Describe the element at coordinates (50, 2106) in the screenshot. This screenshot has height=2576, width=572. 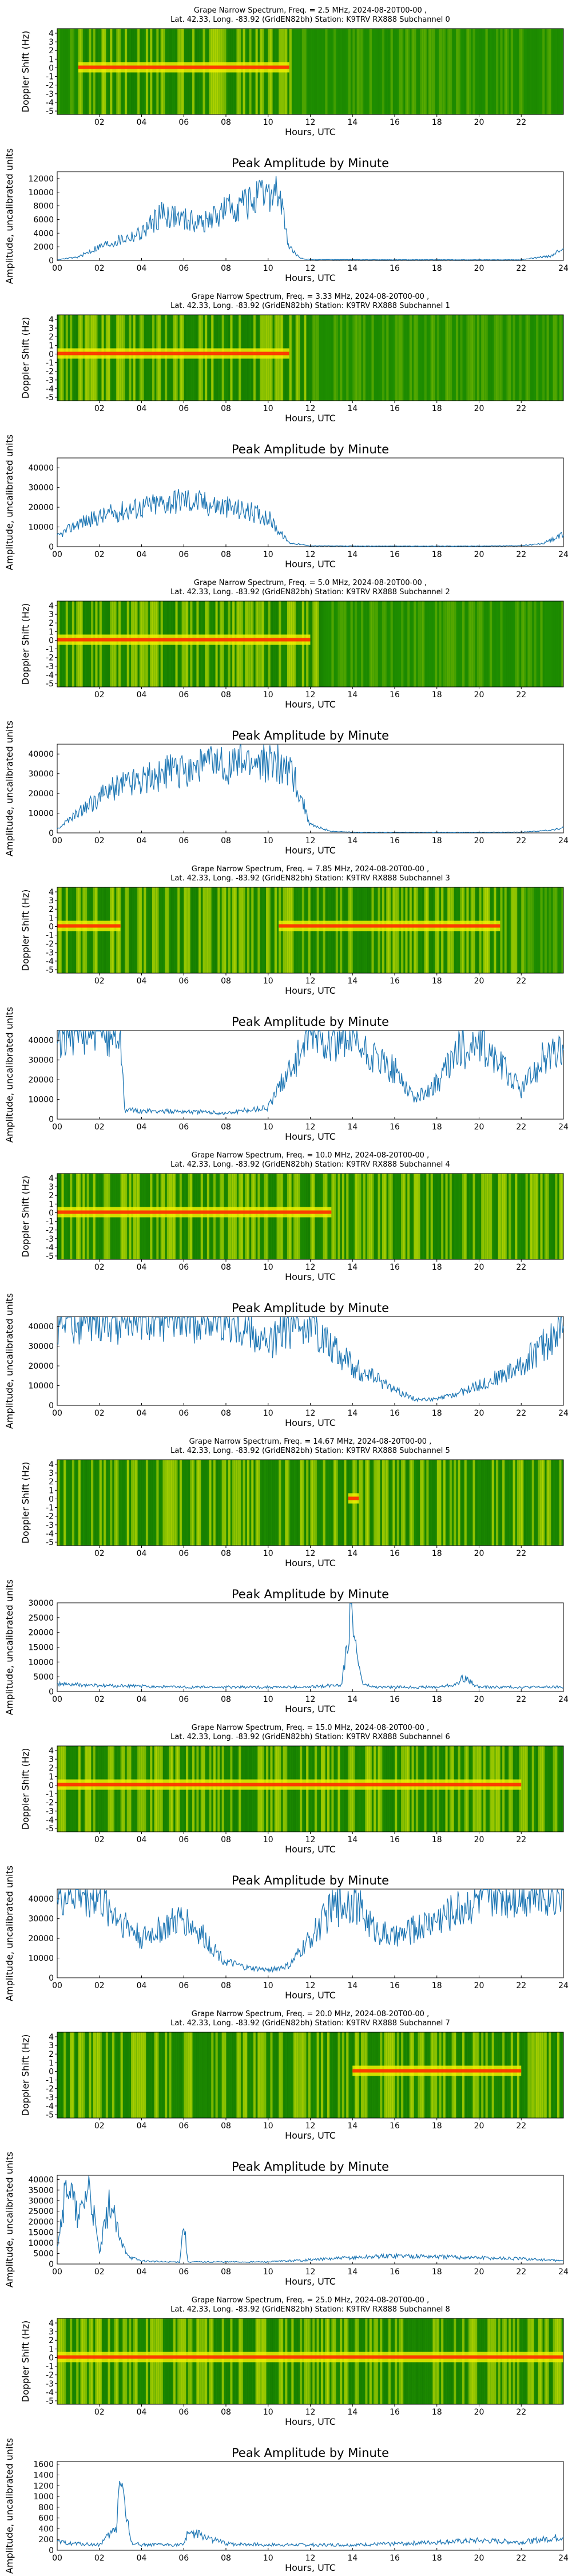
I see `y-tick-label: -4` at that location.